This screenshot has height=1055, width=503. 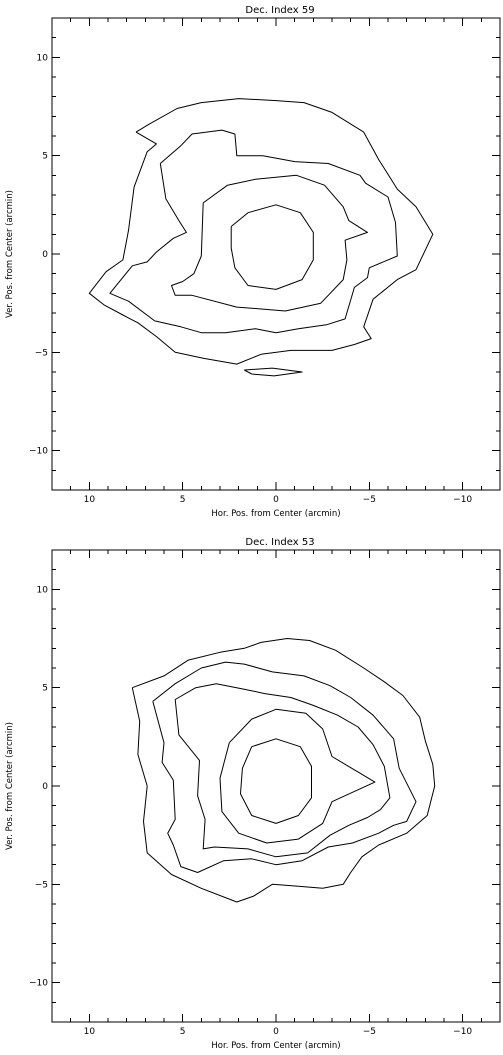 I want to click on chart-title: Dec. Index 59, so click(x=279, y=10).